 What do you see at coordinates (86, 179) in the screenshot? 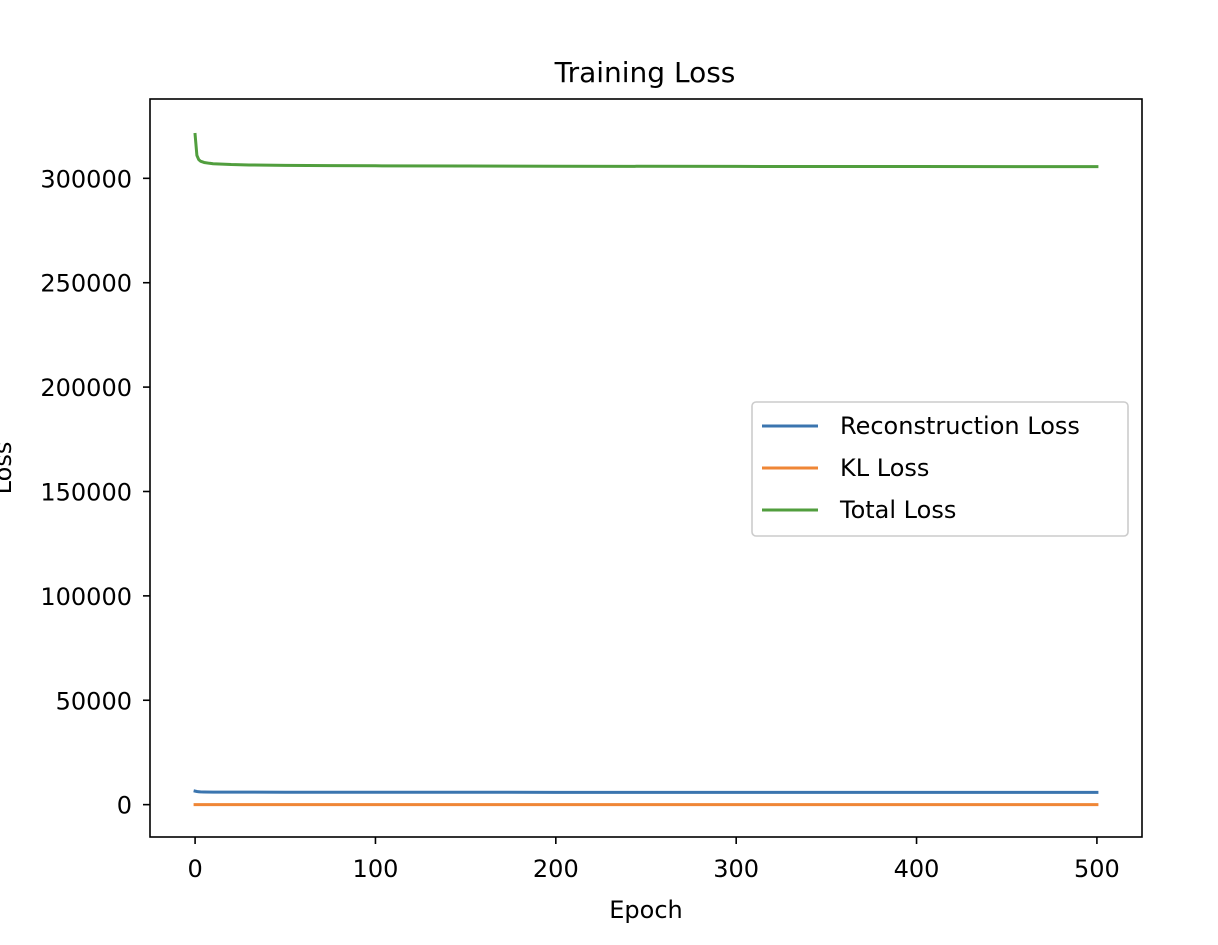
I see `y-tick-label: 300000` at bounding box center [86, 179].